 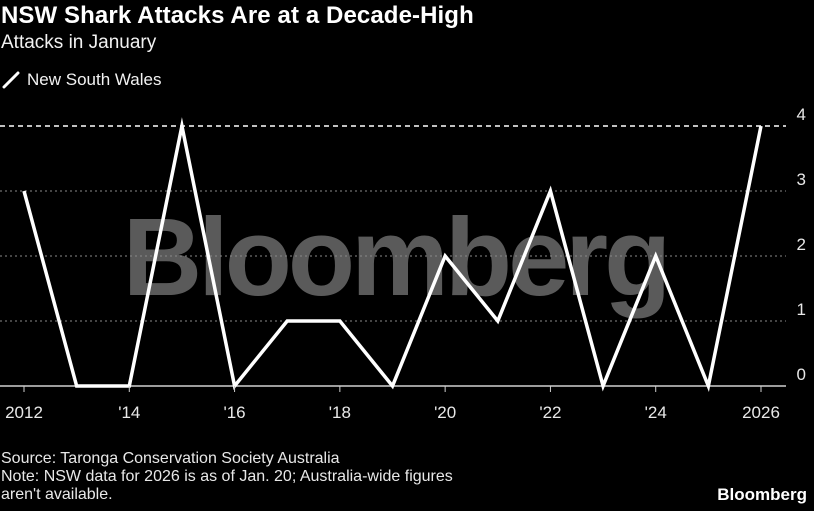 What do you see at coordinates (801, 179) in the screenshot?
I see `y-tick-label: 3` at bounding box center [801, 179].